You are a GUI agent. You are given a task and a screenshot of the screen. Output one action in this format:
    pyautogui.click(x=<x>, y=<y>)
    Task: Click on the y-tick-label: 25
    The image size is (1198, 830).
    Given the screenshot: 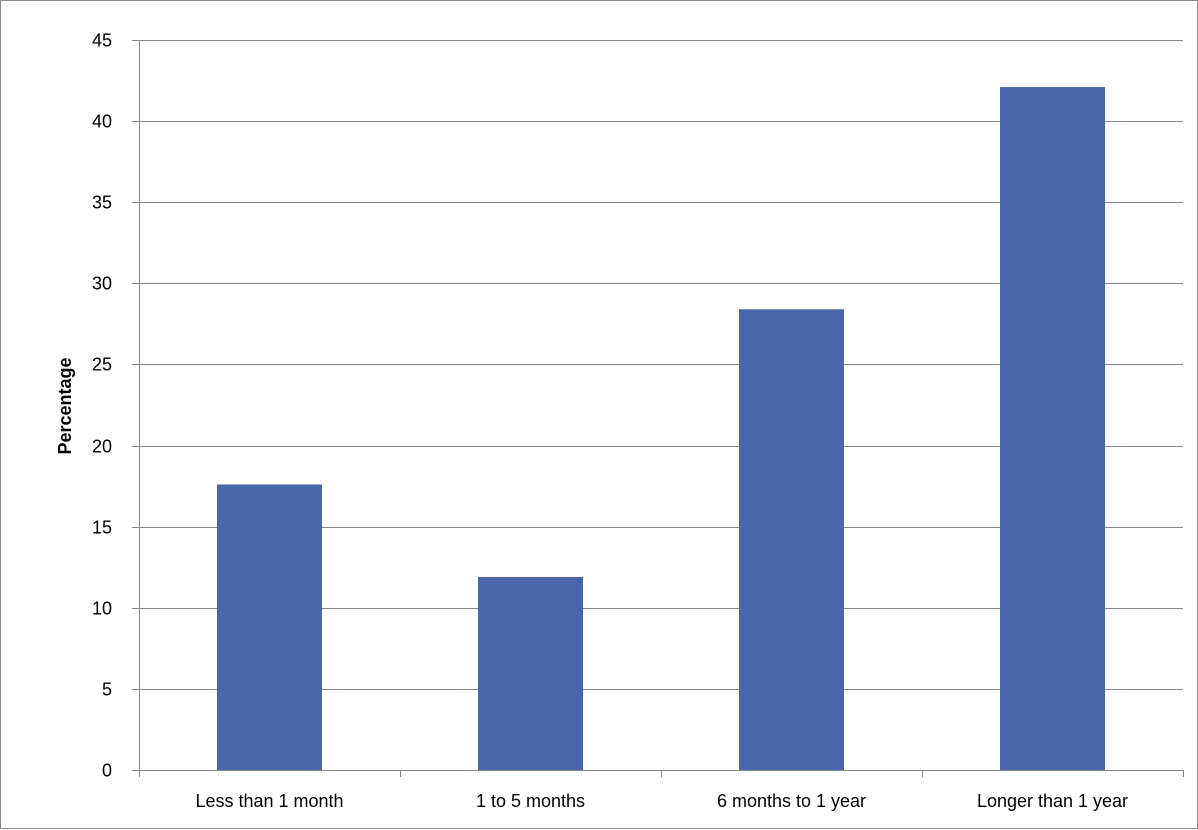 What is the action you would take?
    pyautogui.click(x=102, y=365)
    